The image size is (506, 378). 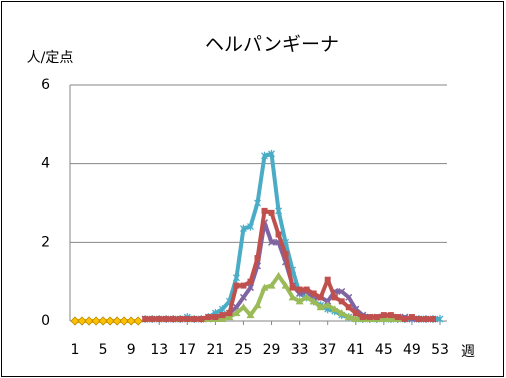 I want to click on y-tick-label: 0, so click(x=45, y=321).